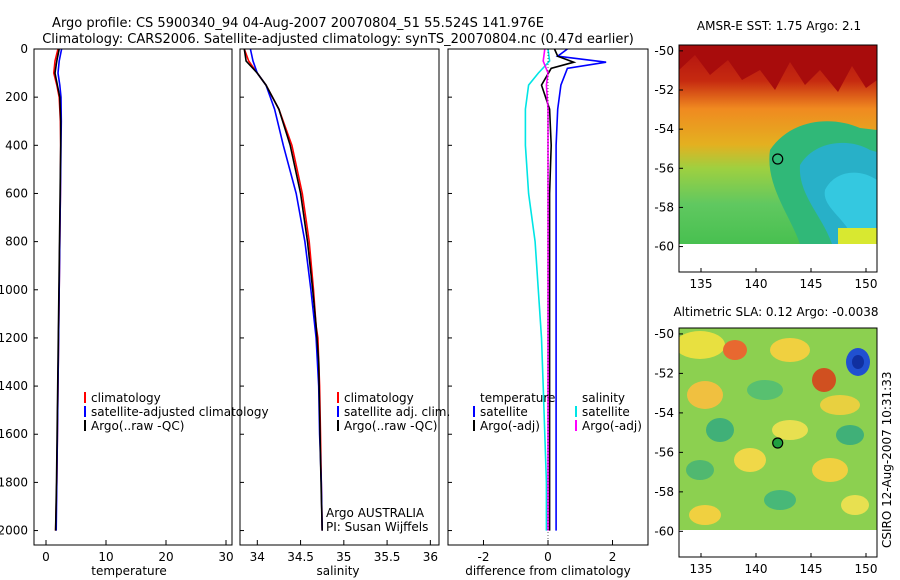  I want to click on y-tick-label: 1800, so click(14, 482).